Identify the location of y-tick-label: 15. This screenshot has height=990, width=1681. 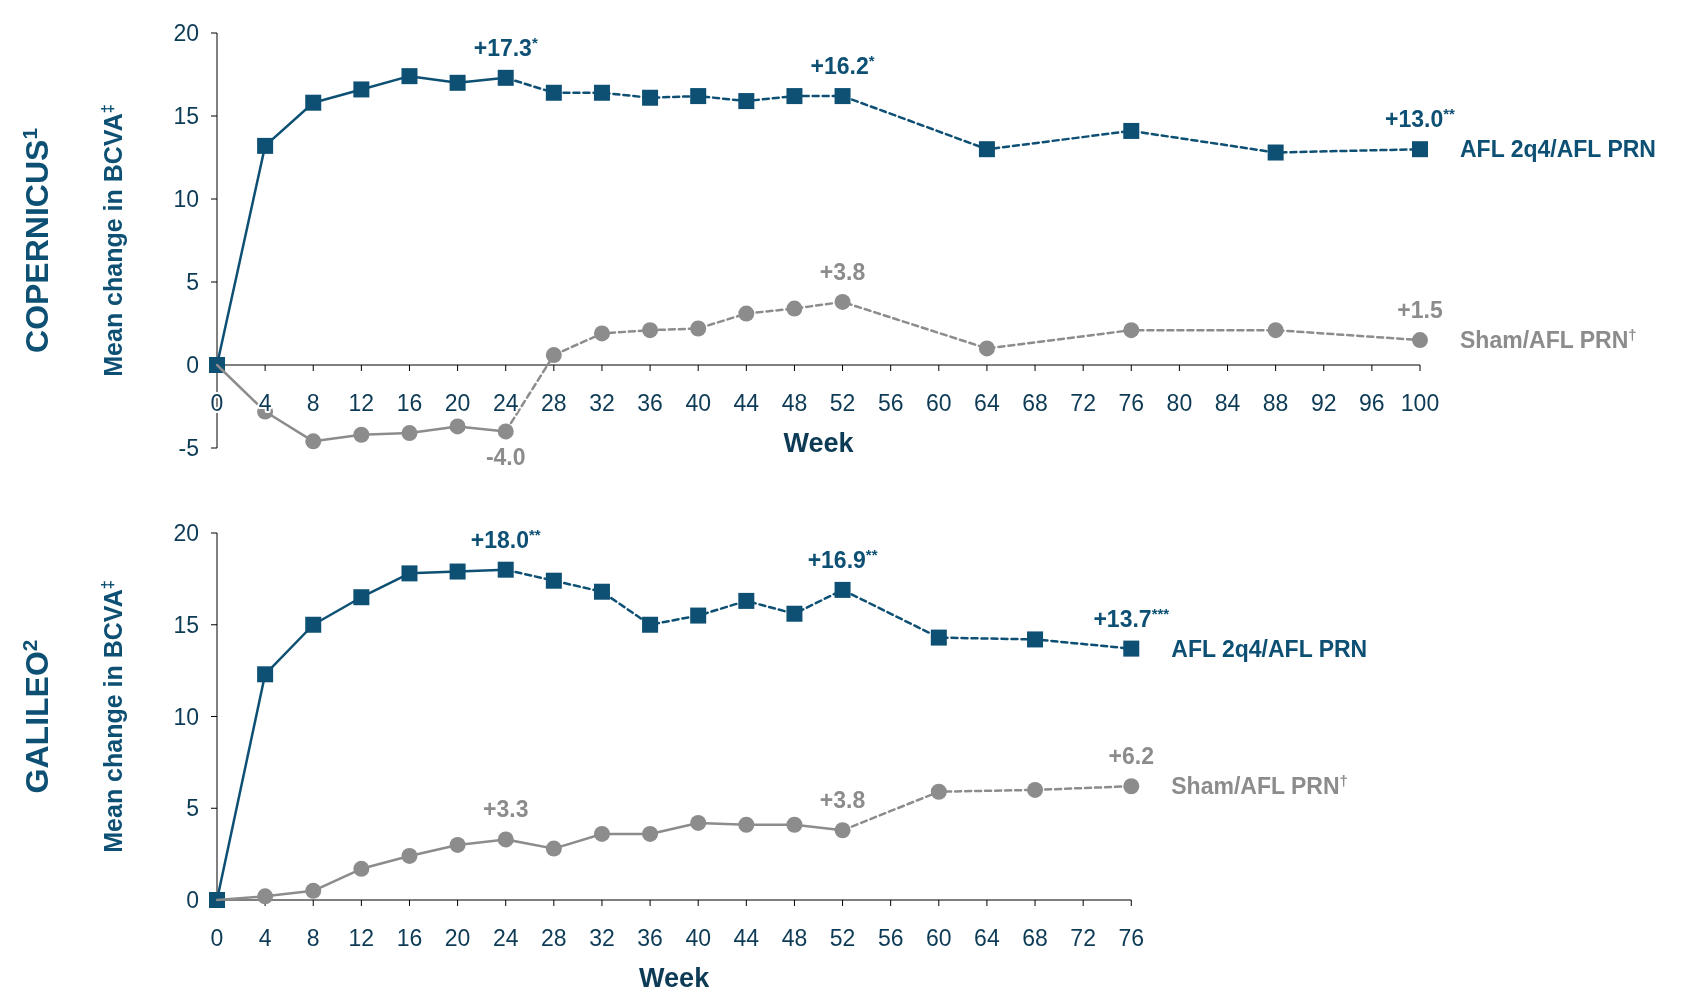
(186, 116).